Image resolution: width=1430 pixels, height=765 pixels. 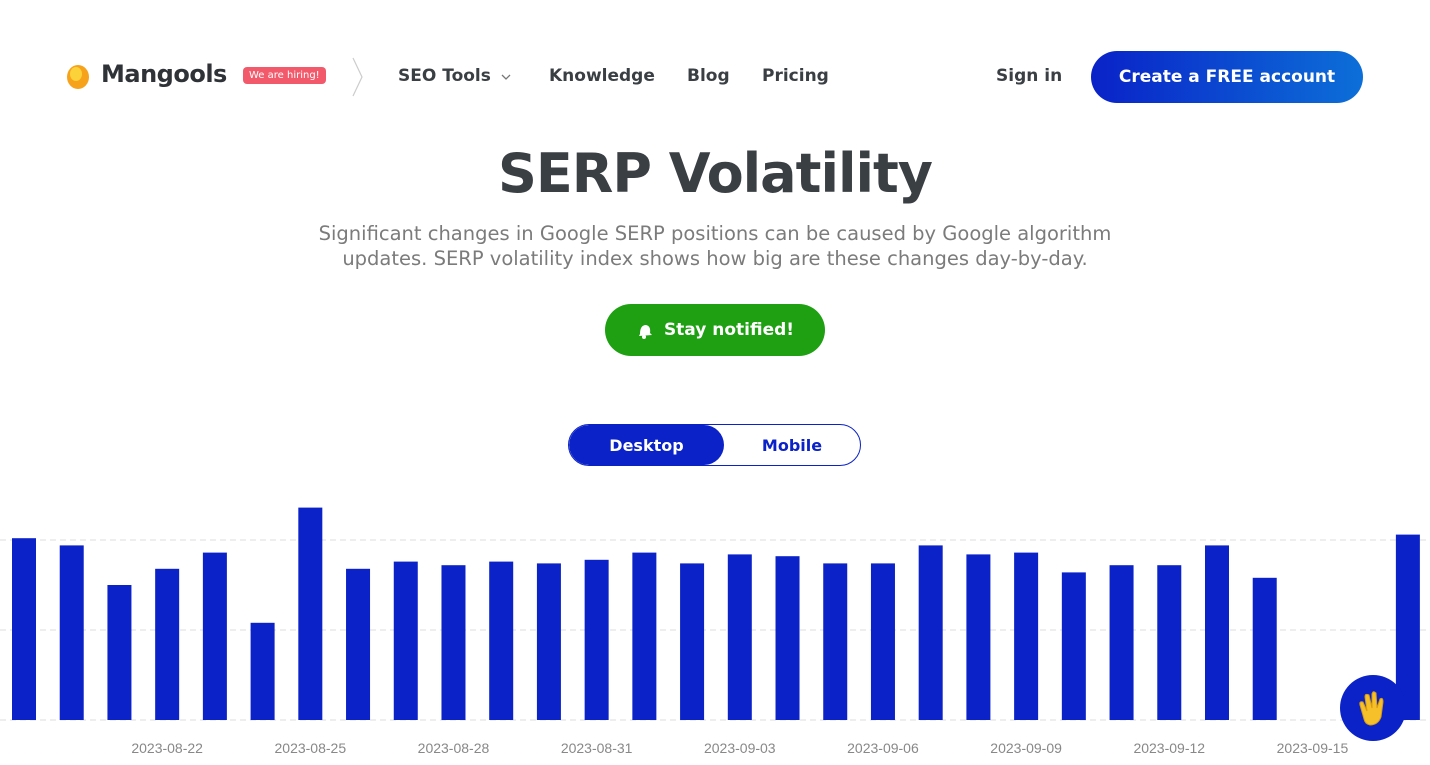 What do you see at coordinates (883, 748) in the screenshot?
I see `x-tick-label: 2023-09-06` at bounding box center [883, 748].